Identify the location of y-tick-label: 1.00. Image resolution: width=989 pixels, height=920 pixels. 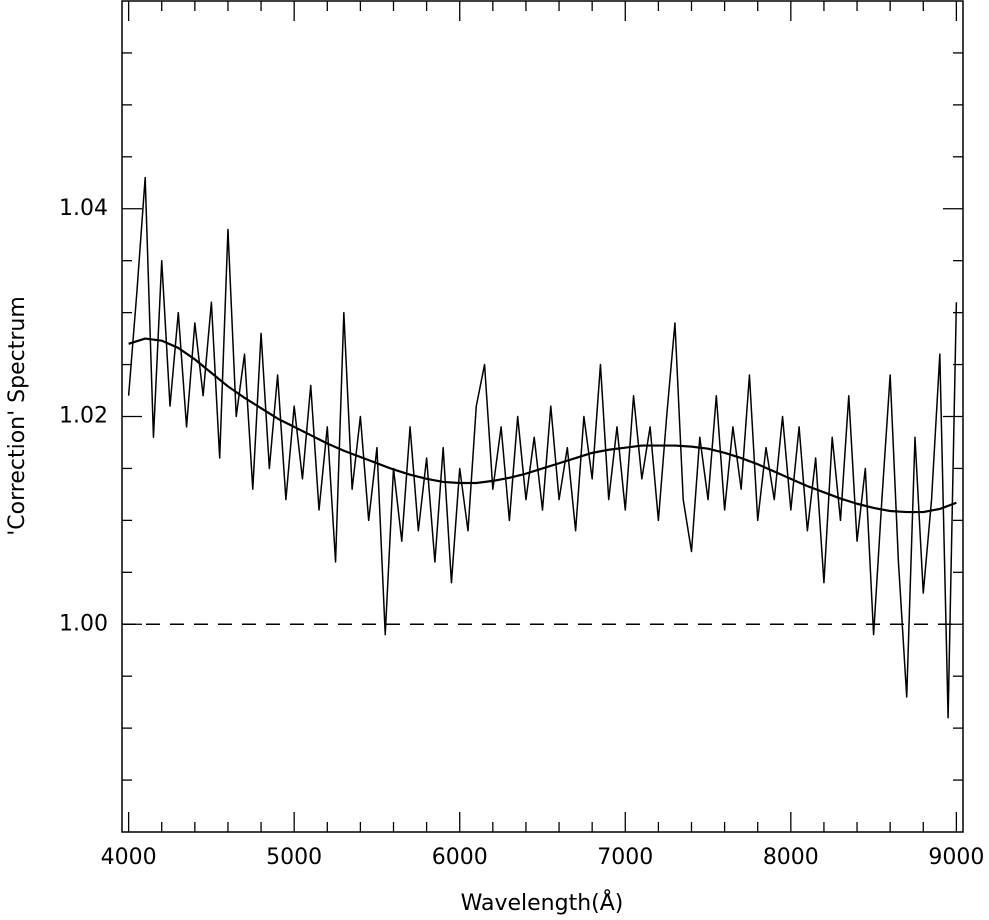
(83, 623).